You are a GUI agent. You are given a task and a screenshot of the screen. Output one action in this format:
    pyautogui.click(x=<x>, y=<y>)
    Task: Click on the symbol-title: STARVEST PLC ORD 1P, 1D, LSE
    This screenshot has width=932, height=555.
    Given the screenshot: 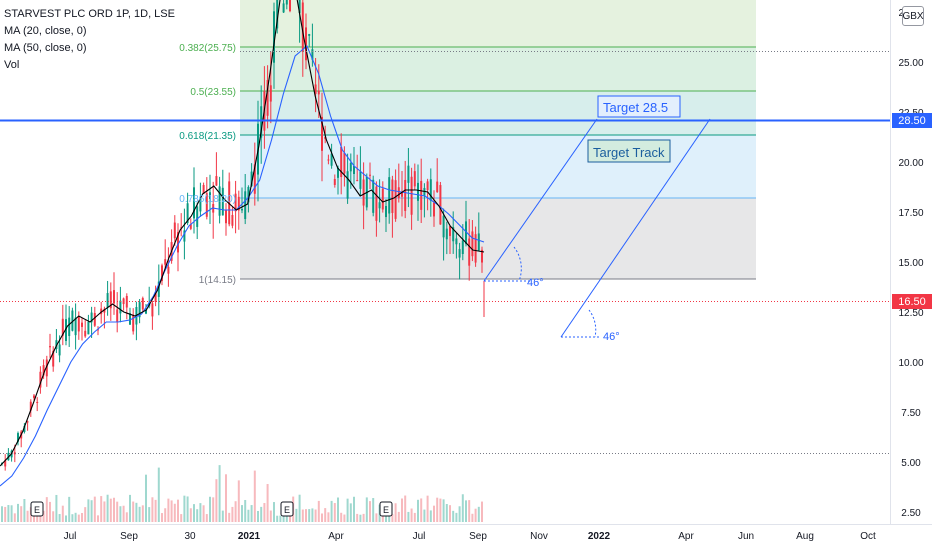 What is the action you would take?
    pyautogui.click(x=89, y=14)
    